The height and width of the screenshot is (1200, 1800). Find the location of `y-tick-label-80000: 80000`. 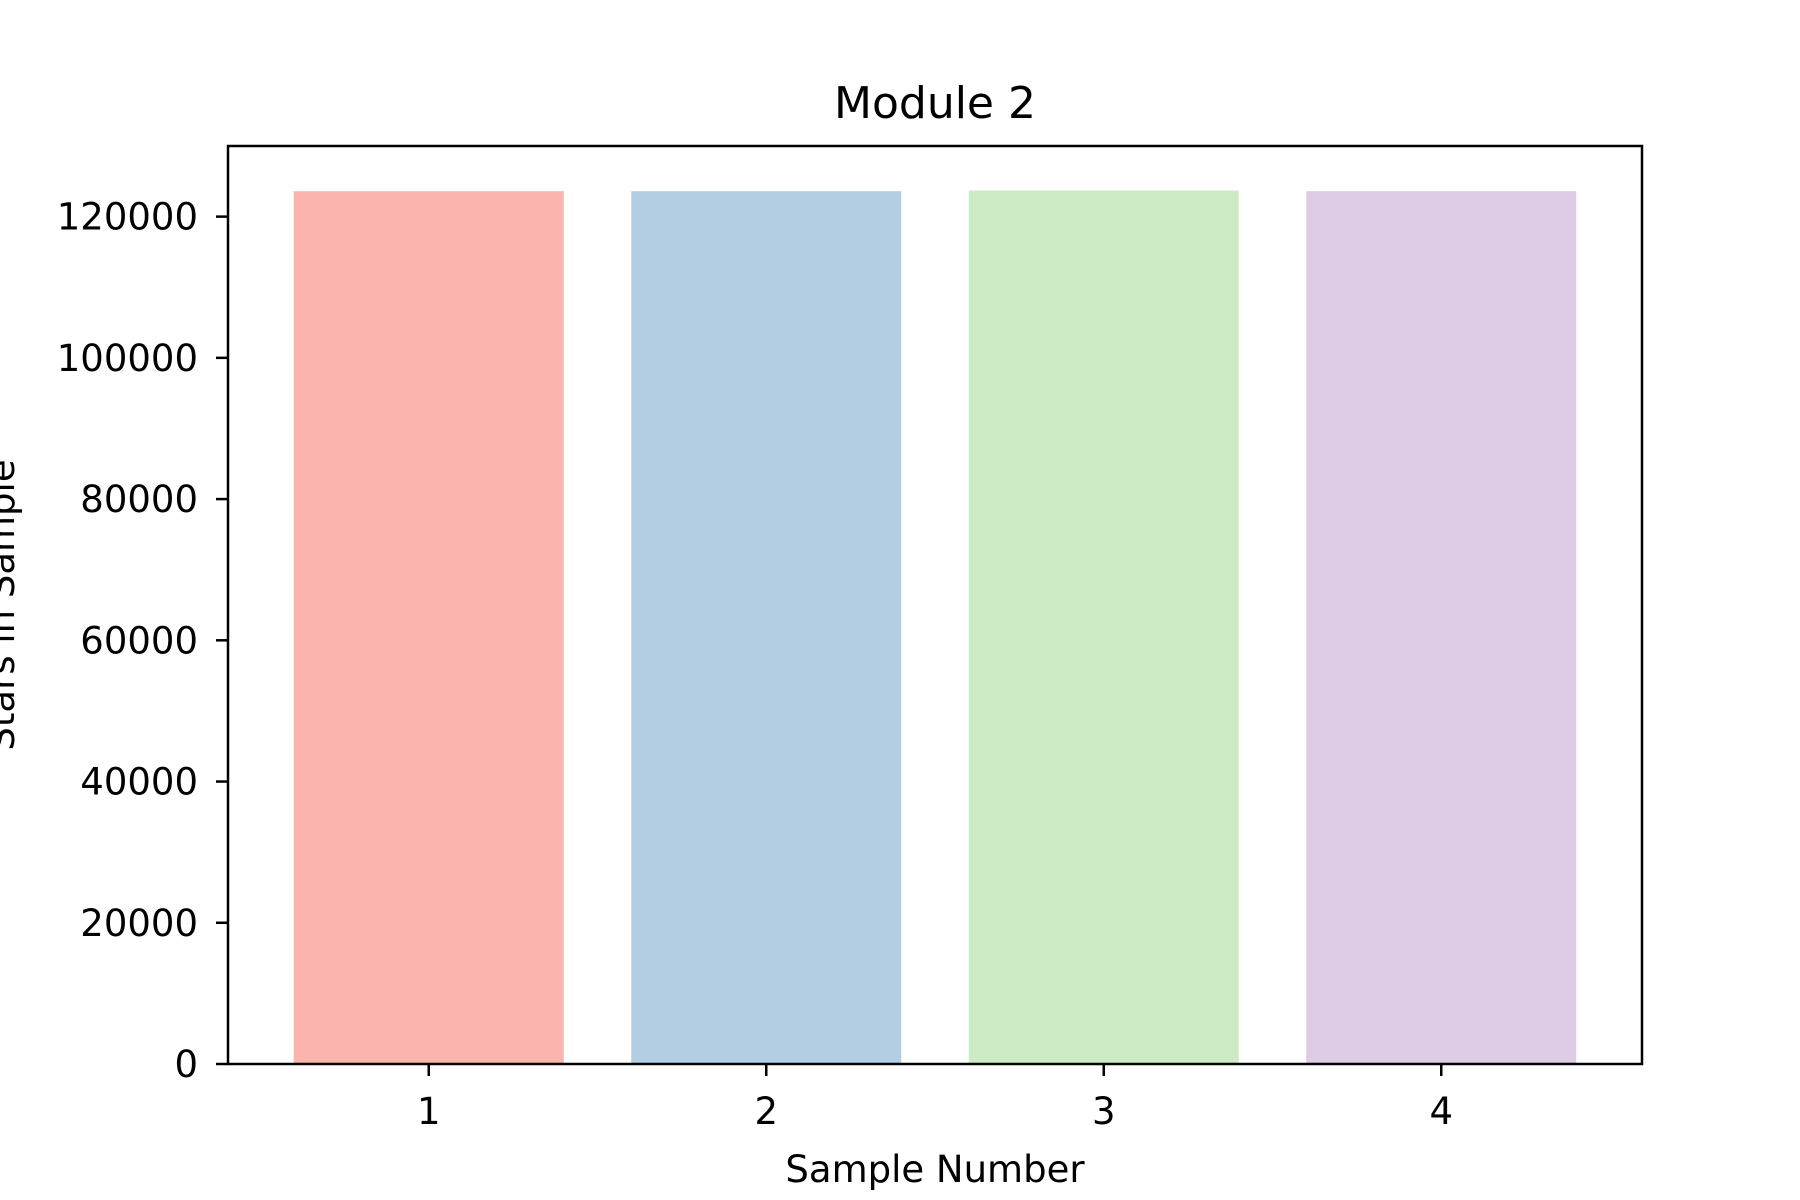

y-tick-label-80000: 80000 is located at coordinates (139, 499).